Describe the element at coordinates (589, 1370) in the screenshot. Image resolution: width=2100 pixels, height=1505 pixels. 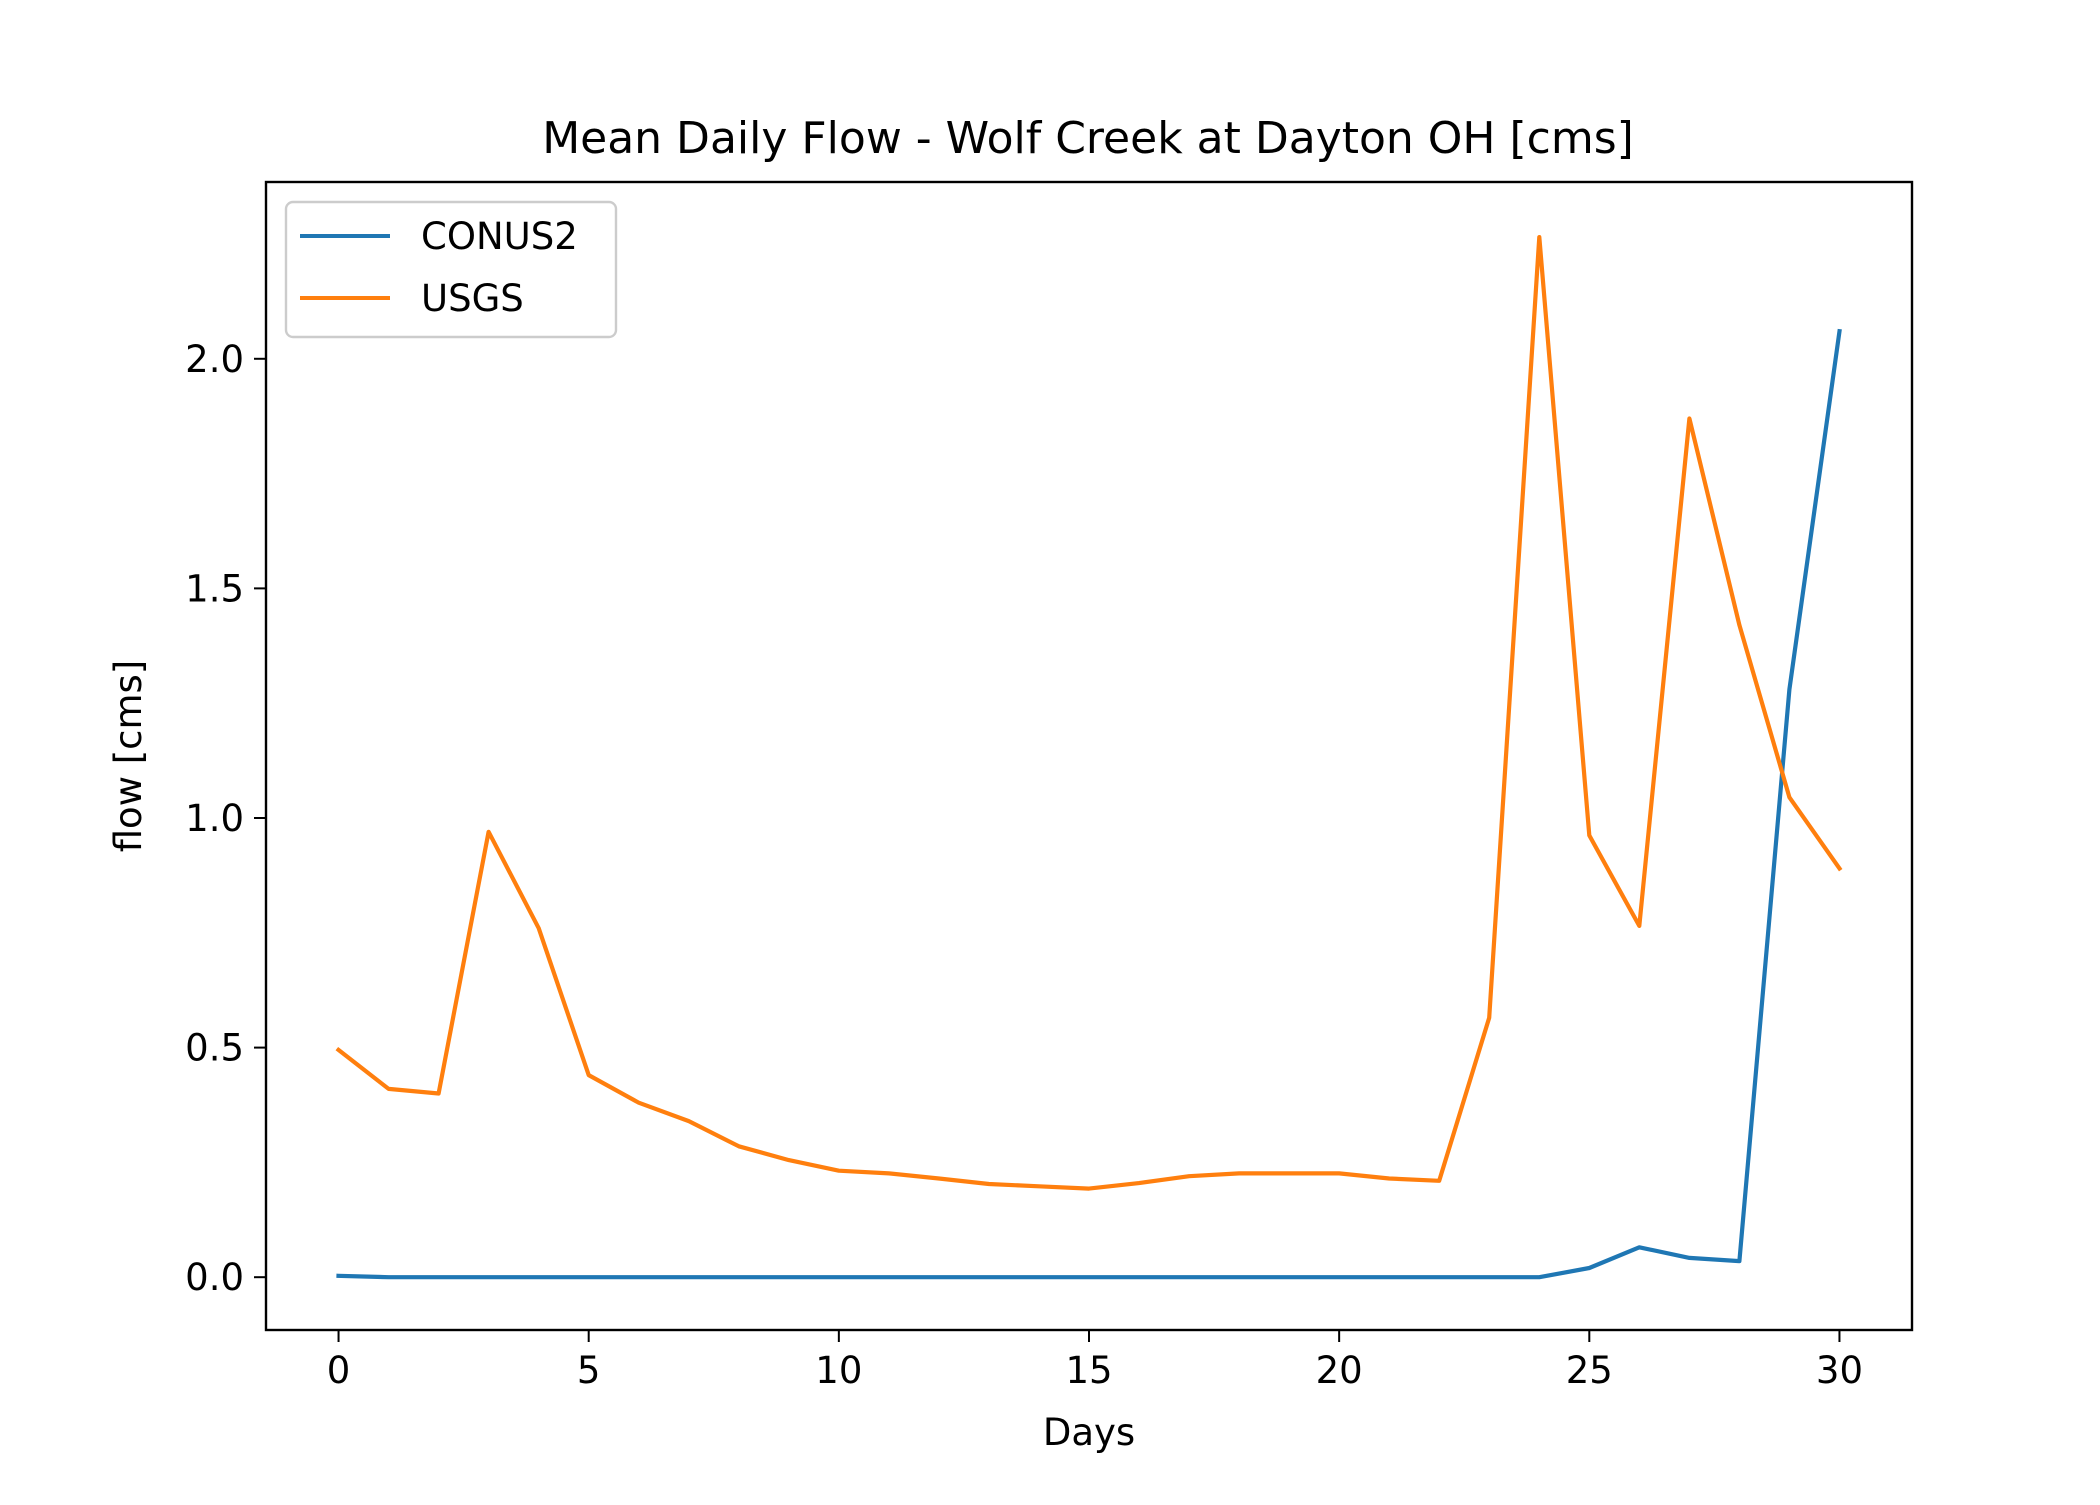
I see `x-tick-label: 5` at that location.